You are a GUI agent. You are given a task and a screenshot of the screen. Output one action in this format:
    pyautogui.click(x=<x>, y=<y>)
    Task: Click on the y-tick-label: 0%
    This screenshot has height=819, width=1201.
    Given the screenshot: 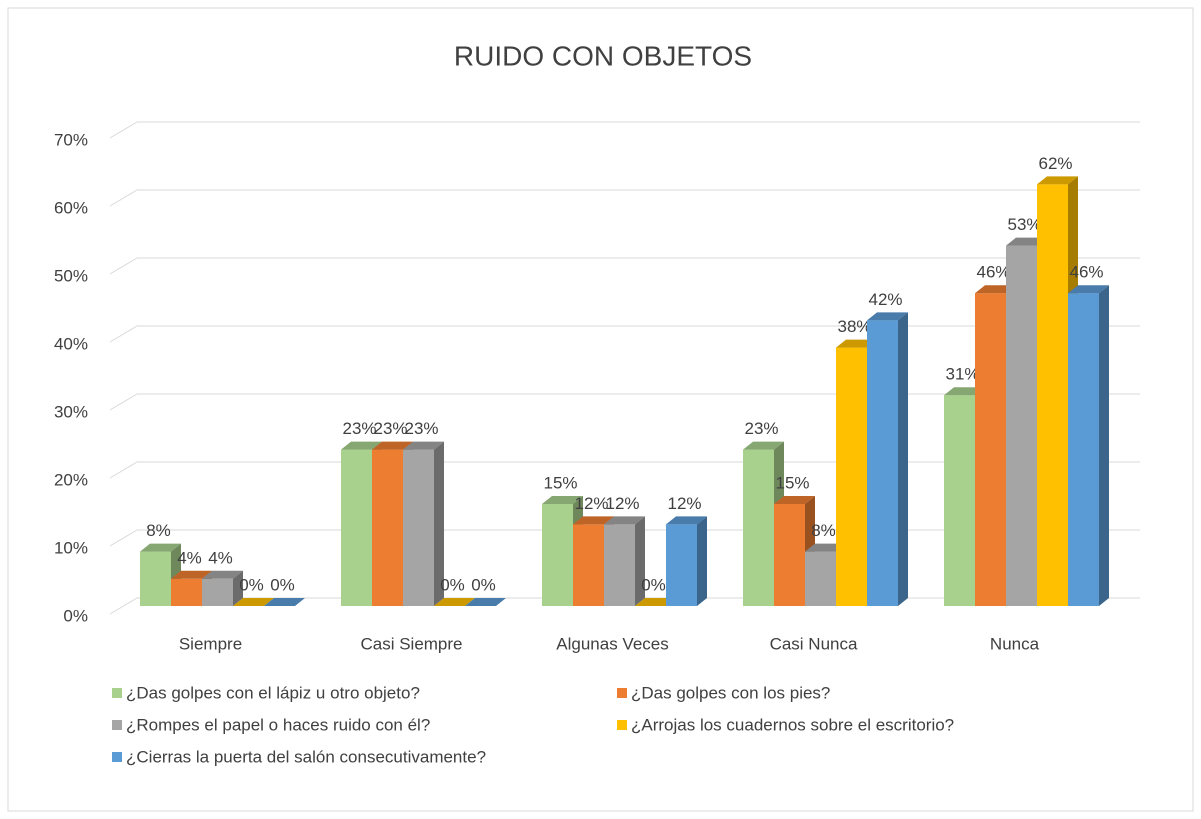 What is the action you would take?
    pyautogui.click(x=75, y=615)
    